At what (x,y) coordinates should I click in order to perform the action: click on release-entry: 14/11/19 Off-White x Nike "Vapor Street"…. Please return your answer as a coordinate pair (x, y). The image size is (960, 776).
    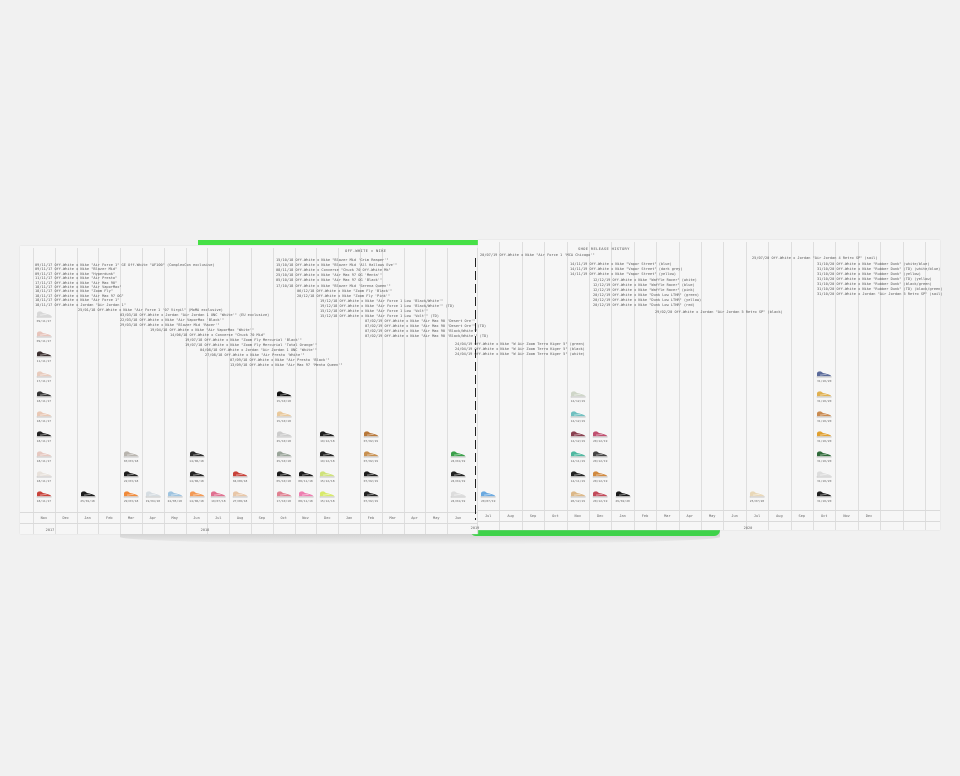
    Looking at the image, I should click on (626, 269).